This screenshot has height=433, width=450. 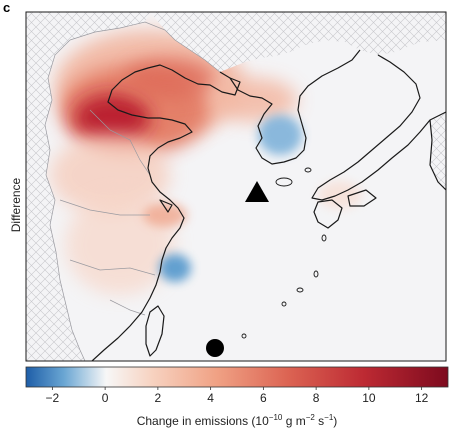 I want to click on colorbar-label-middle: g m, so click(x=294, y=421).